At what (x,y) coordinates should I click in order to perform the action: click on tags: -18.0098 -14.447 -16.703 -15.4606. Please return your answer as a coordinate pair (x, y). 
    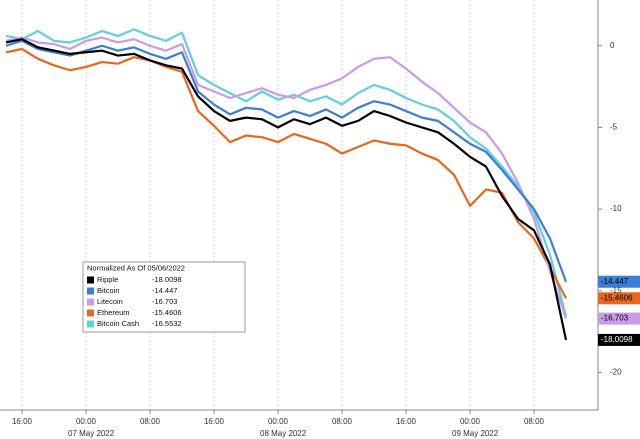
    Looking at the image, I should click on (619, 310).